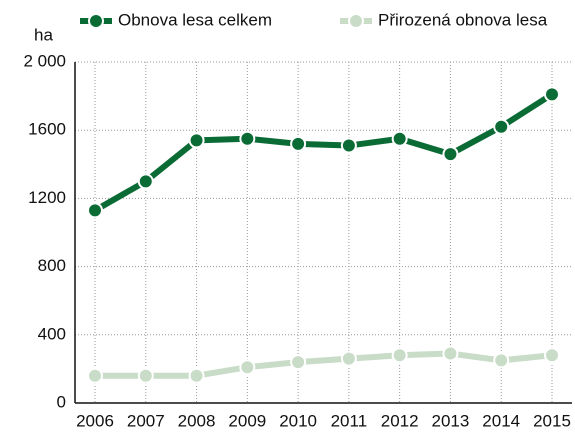 This screenshot has width=575, height=434. What do you see at coordinates (298, 420) in the screenshot?
I see `x-tick-label: 2010` at bounding box center [298, 420].